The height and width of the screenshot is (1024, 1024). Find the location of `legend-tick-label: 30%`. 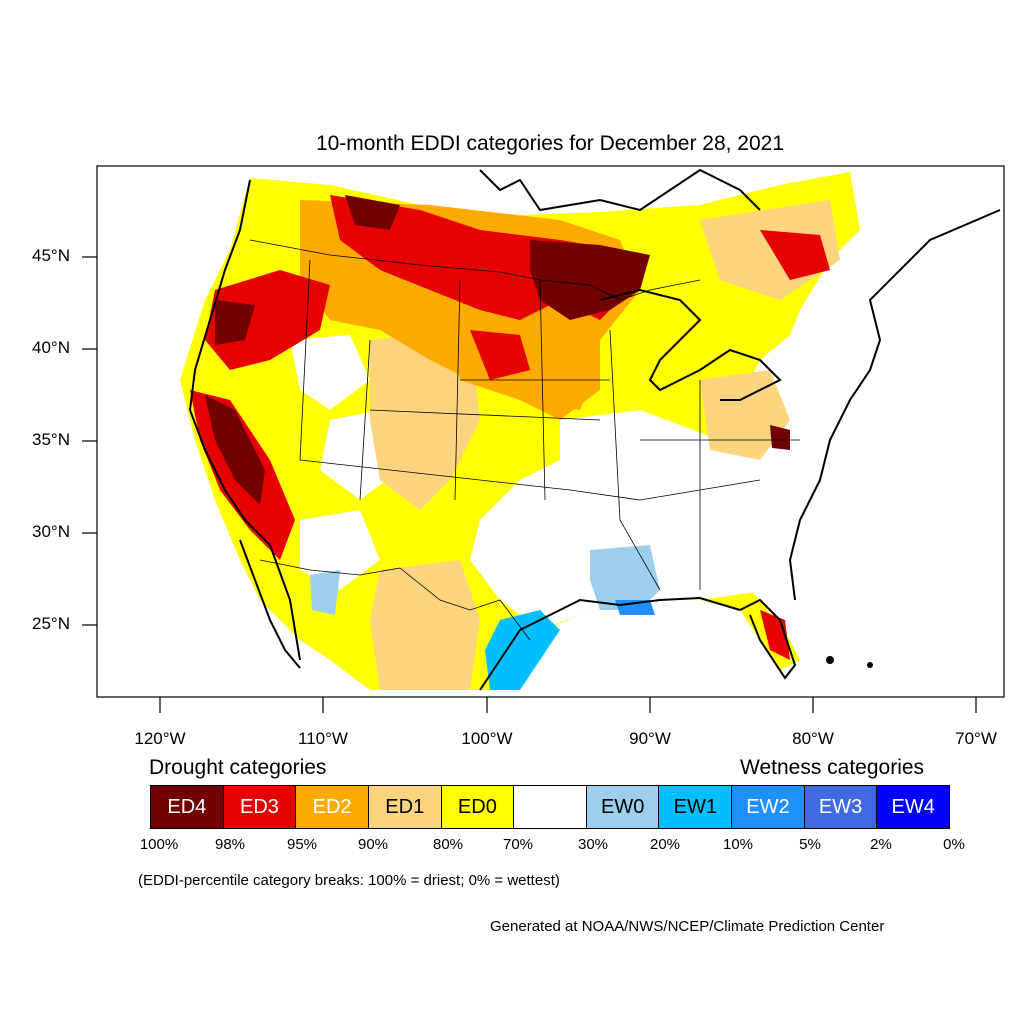

legend-tick-label: 30% is located at coordinates (593, 844).